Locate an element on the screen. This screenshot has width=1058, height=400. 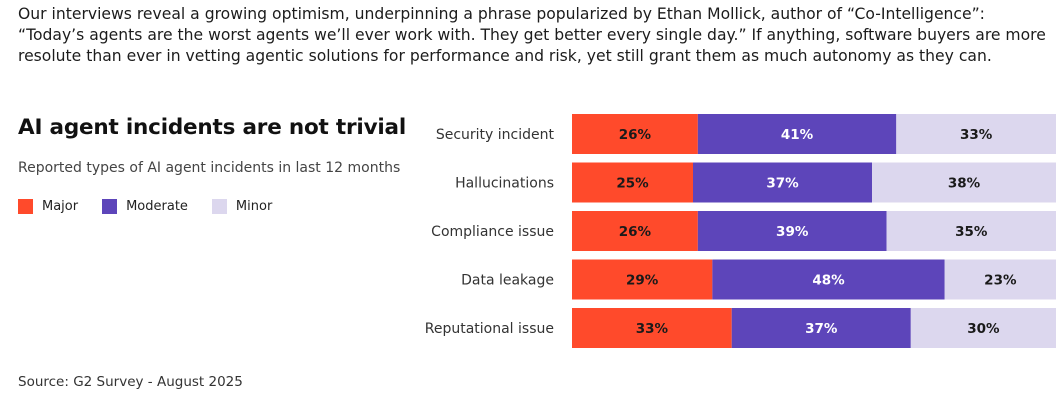
data-label-data-leakage-moderate: 48% is located at coordinates (828, 281).